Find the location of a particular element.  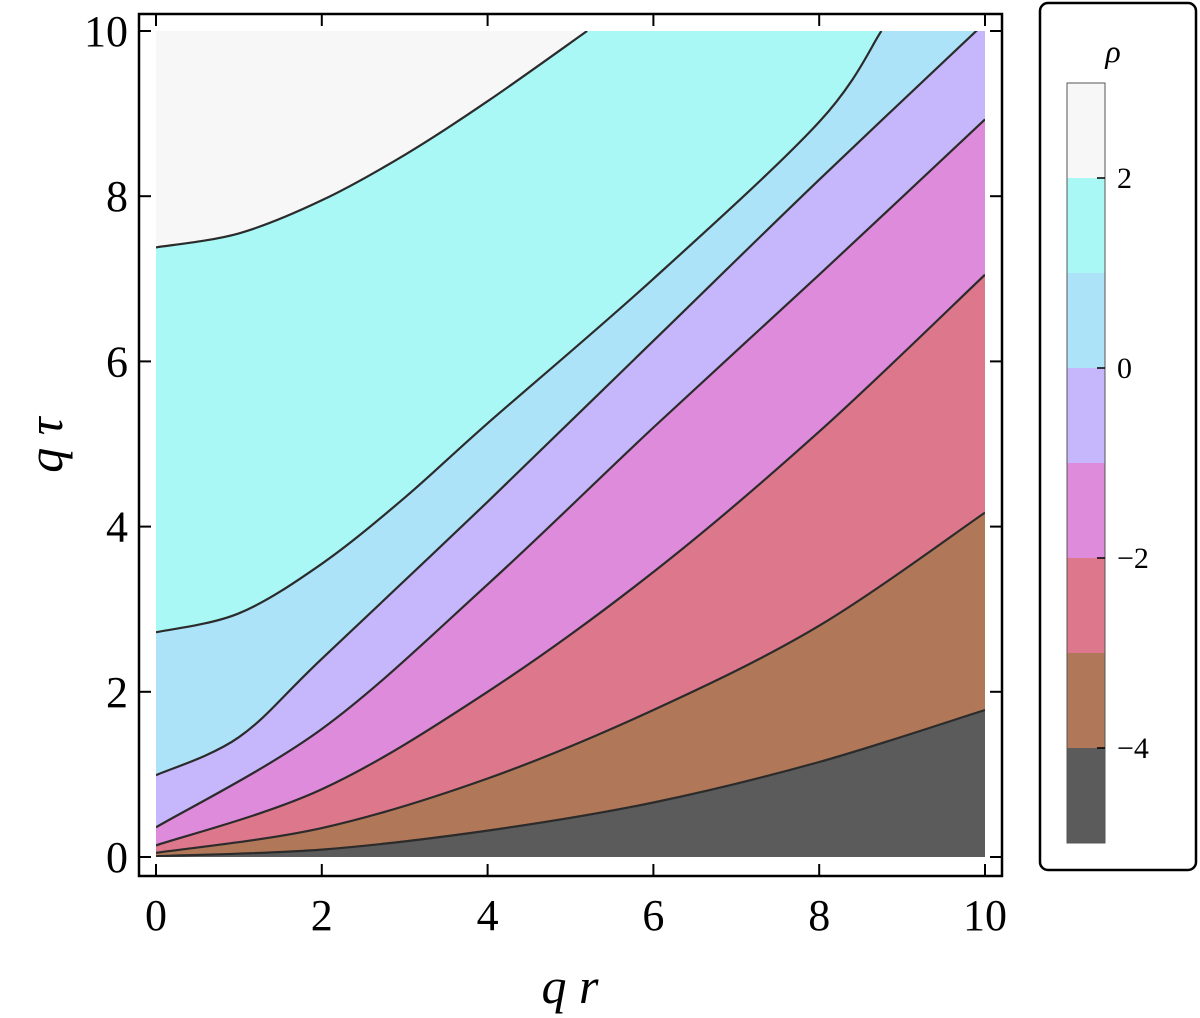

x-tick-label: 0 is located at coordinates (156, 915).